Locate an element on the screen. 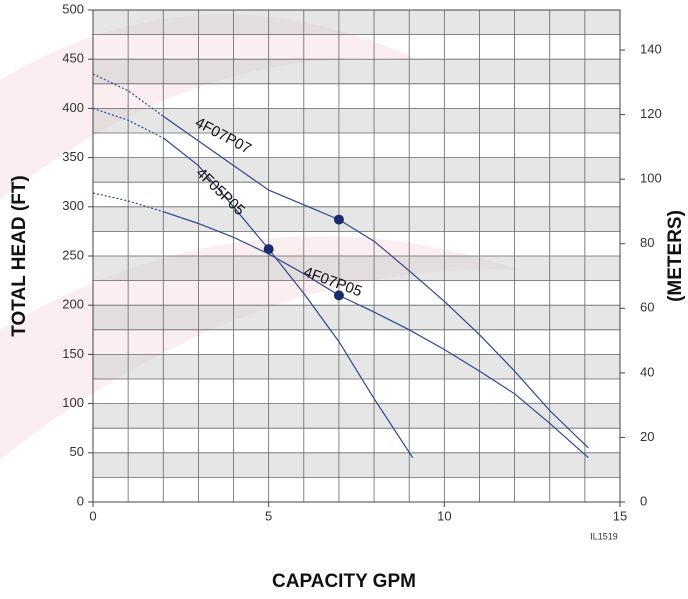  y-tick-label: 450 is located at coordinates (73, 58).